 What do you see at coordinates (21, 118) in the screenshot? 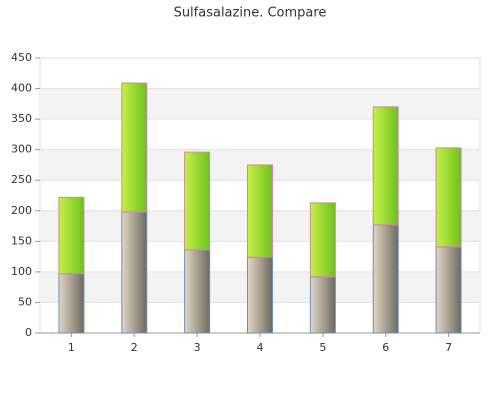
I see `y-tick-label: 350` at bounding box center [21, 118].